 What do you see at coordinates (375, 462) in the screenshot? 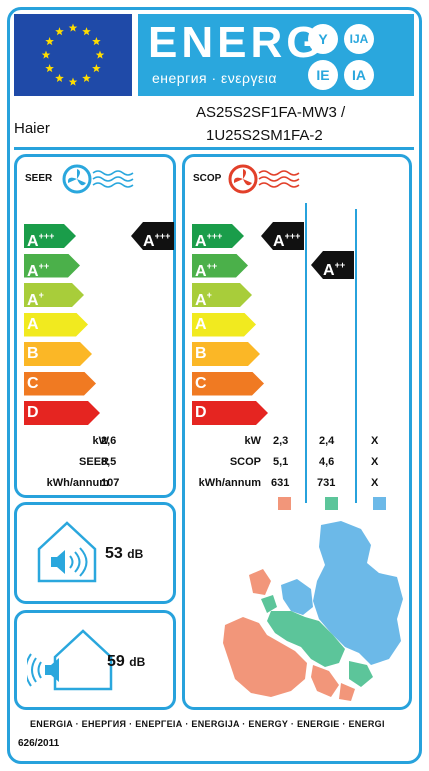
I see `scop-scop-value-3: X` at bounding box center [375, 462].